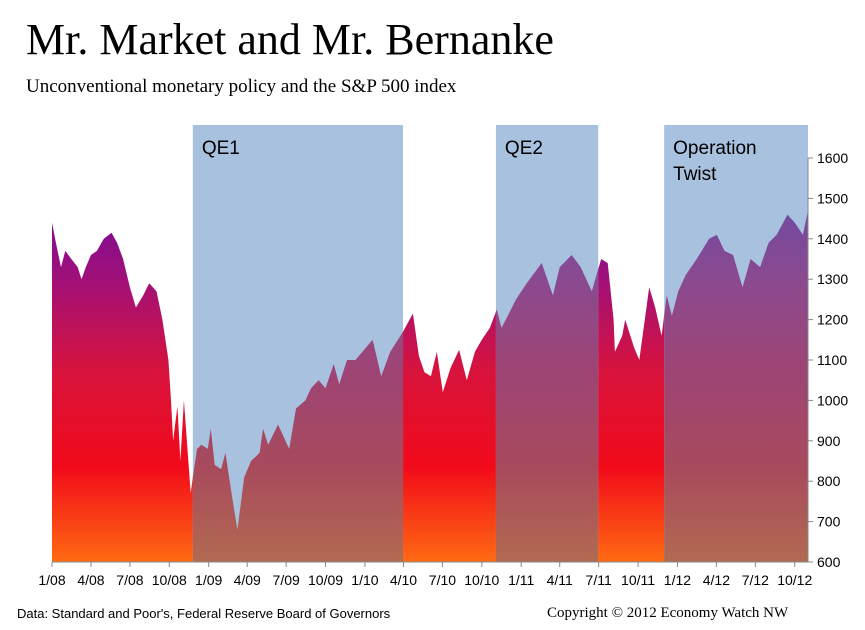 The image size is (865, 630). What do you see at coordinates (221, 148) in the screenshot?
I see `band-label-0-0: QE1` at bounding box center [221, 148].